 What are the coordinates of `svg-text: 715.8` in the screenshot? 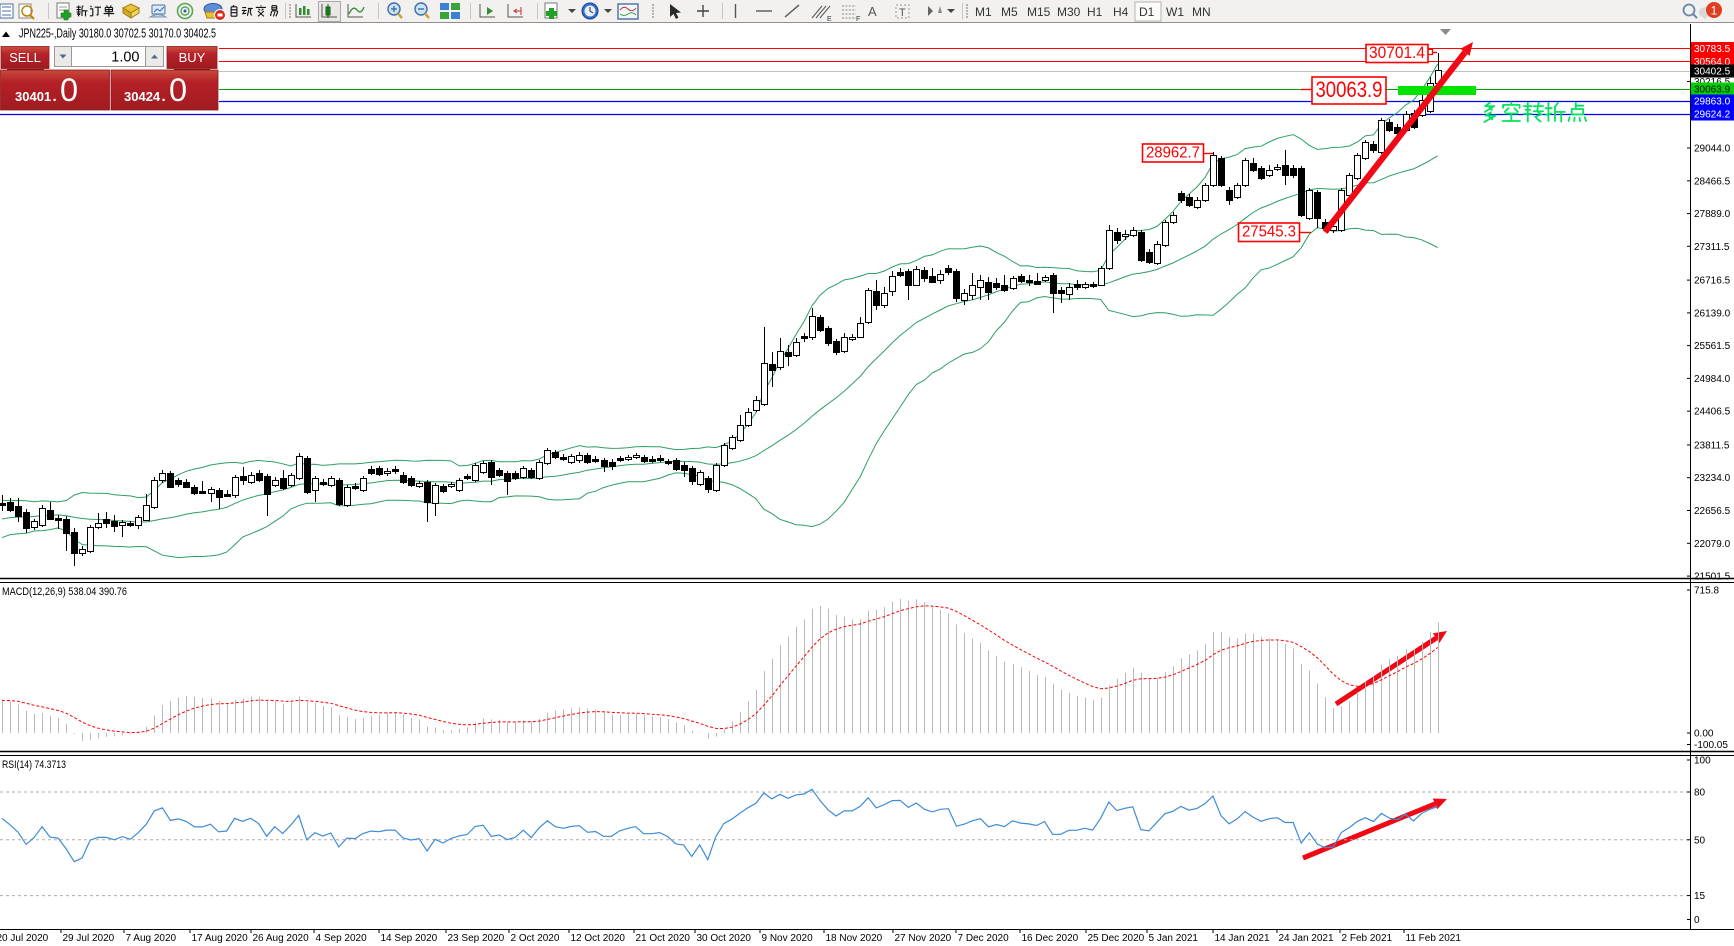 It's located at (1706, 591).